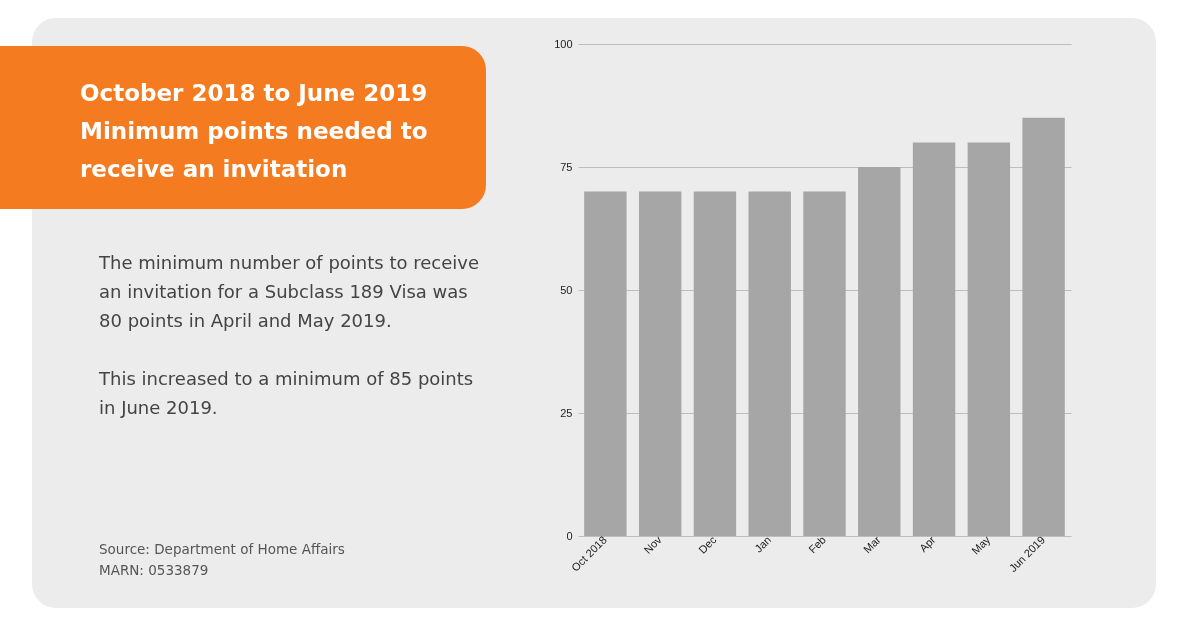 This screenshot has width=1200, height=628. I want to click on y-tick-label: 0, so click(569, 535).